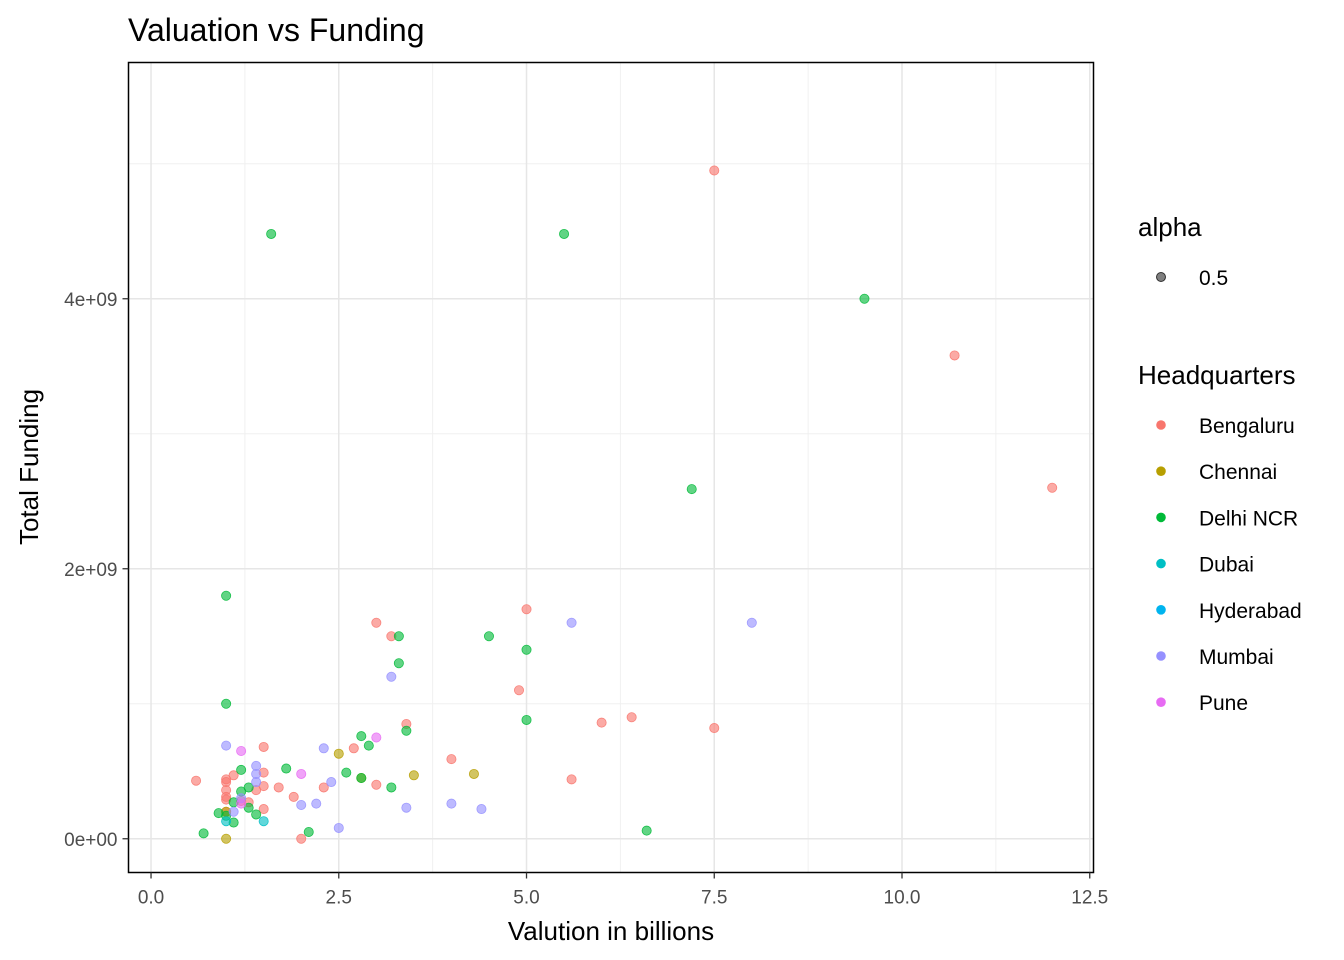  What do you see at coordinates (1161, 471) in the screenshot?
I see `legend-key-chennai` at bounding box center [1161, 471].